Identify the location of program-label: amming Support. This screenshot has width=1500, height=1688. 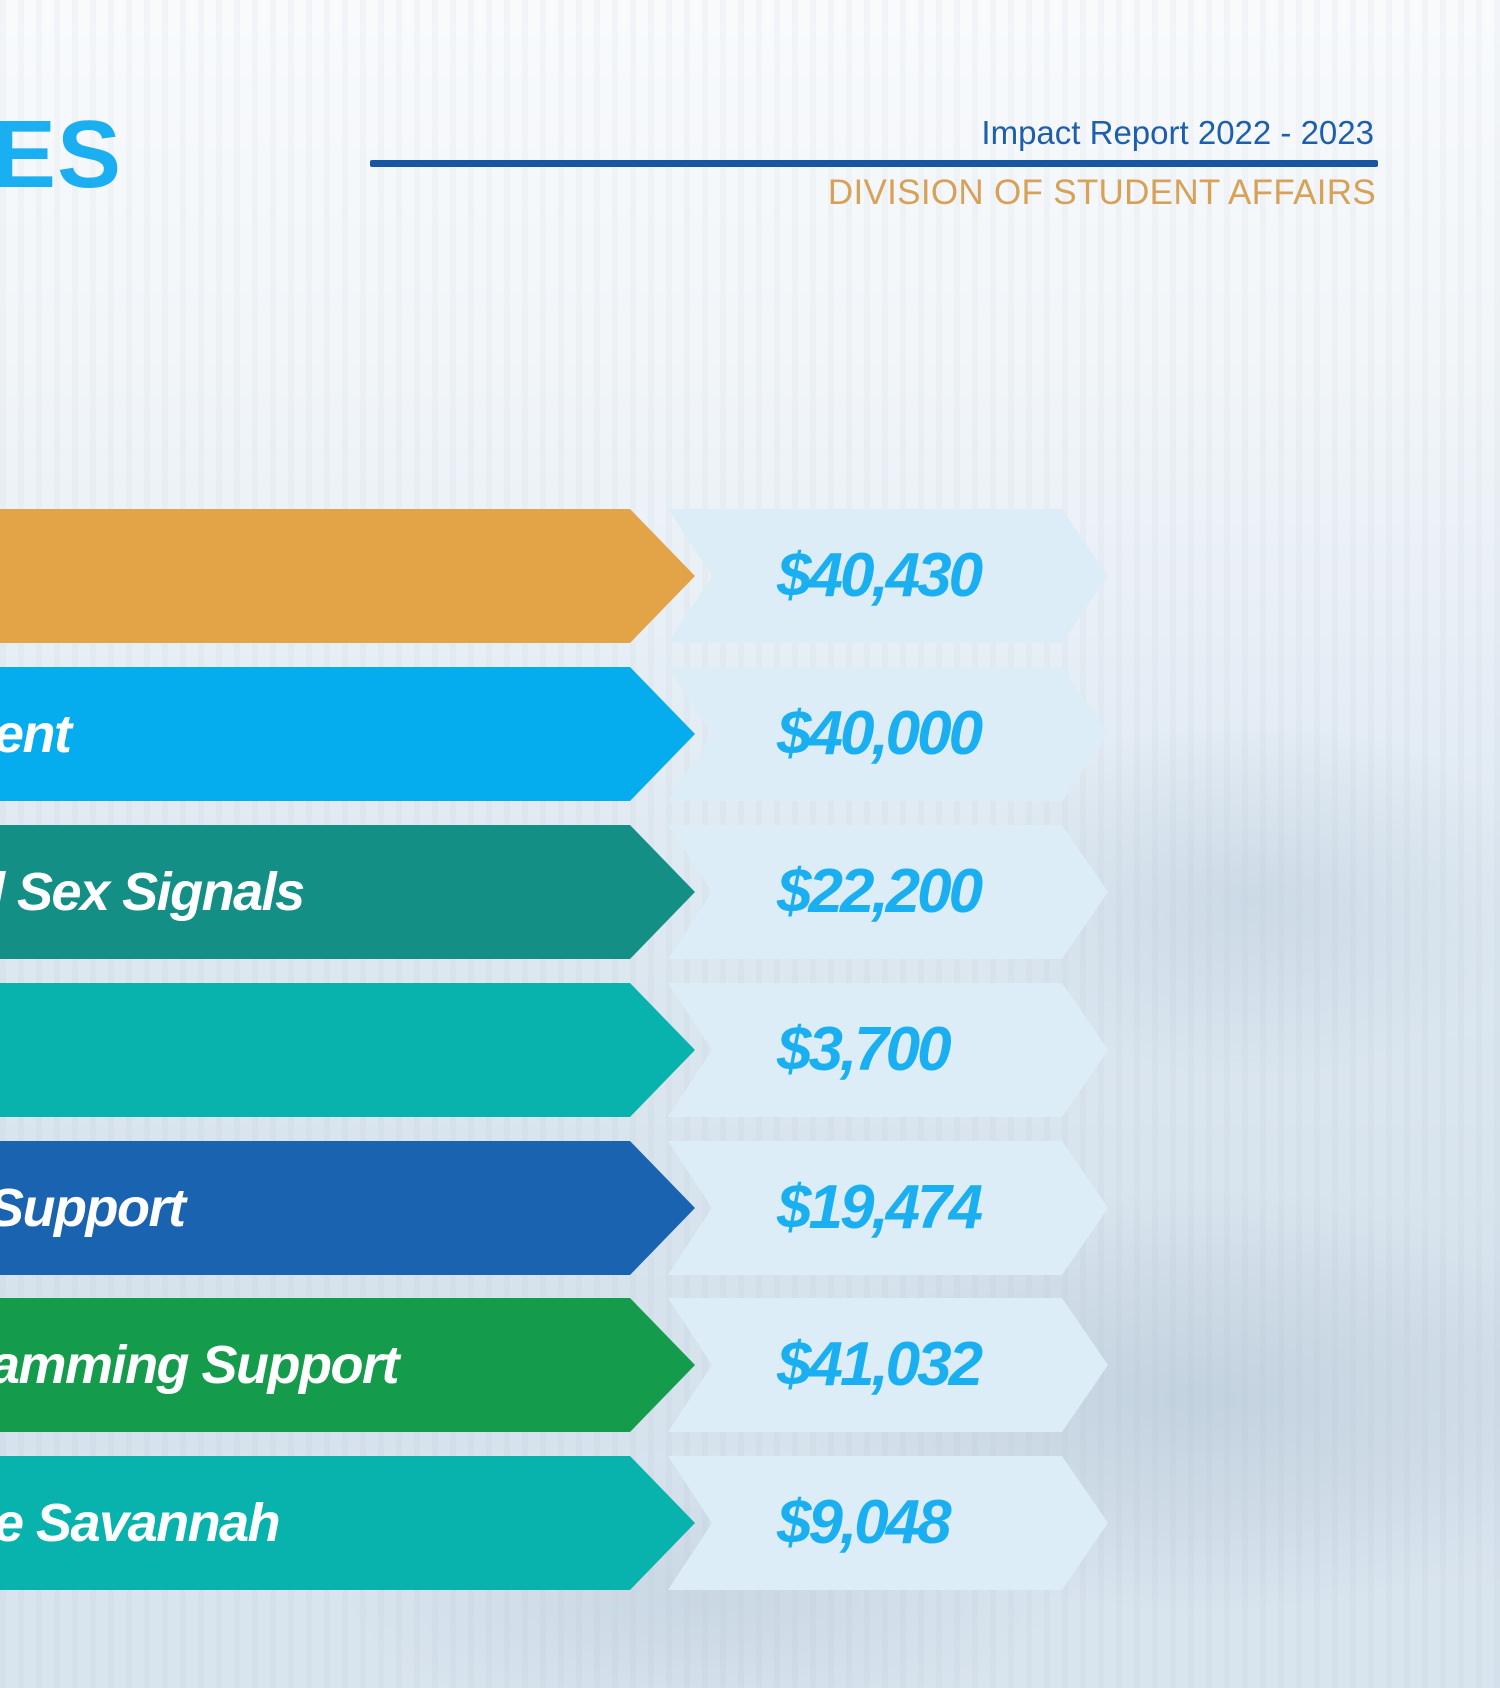
(200, 1365).